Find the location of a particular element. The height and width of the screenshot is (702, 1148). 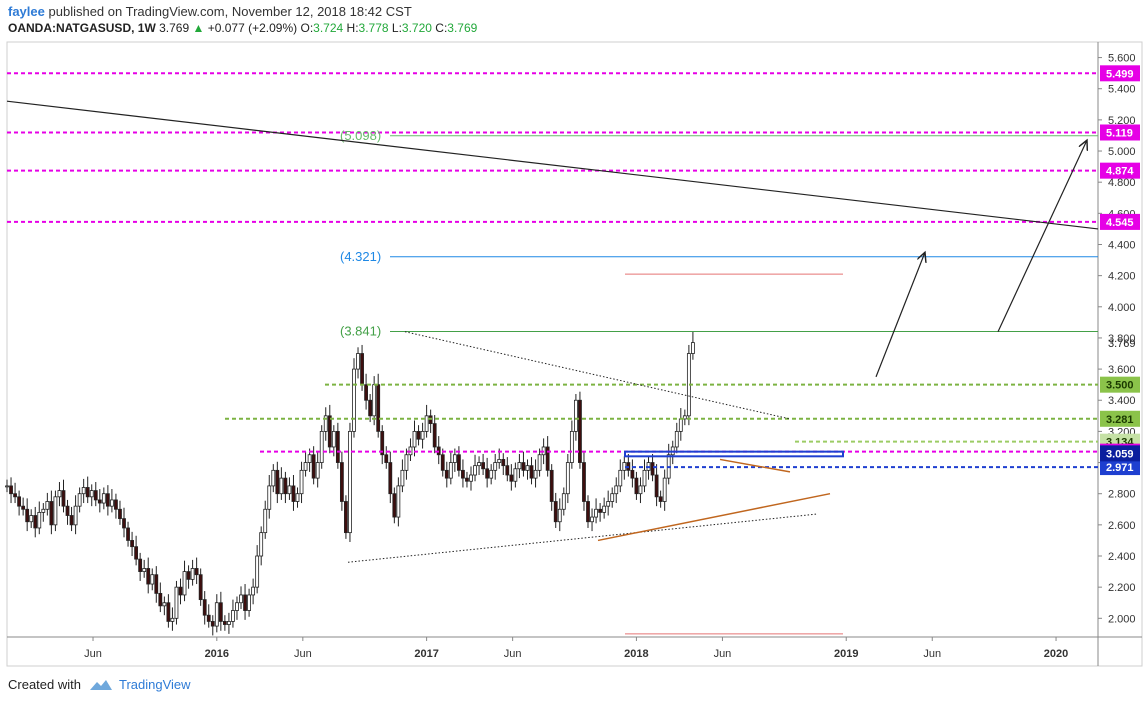

y-tick-label: 2.600 is located at coordinates (1122, 526).